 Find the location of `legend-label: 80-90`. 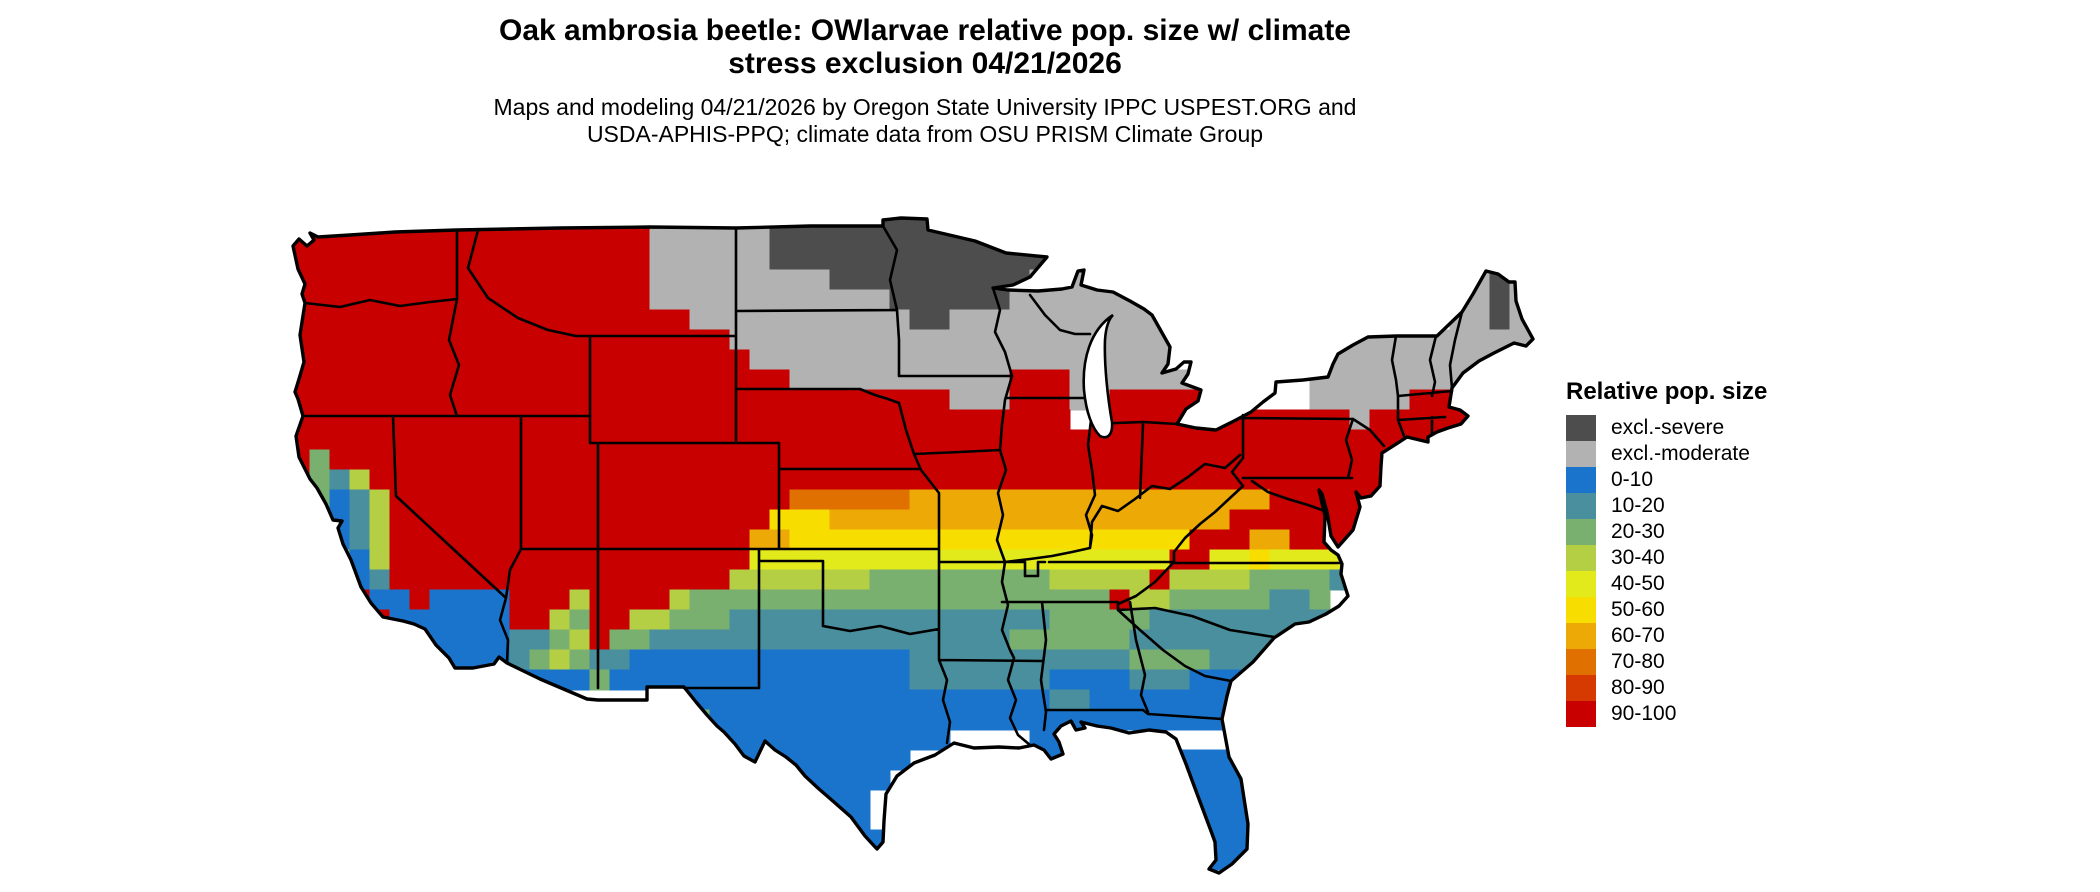

legend-label: 80-90 is located at coordinates (1638, 687).